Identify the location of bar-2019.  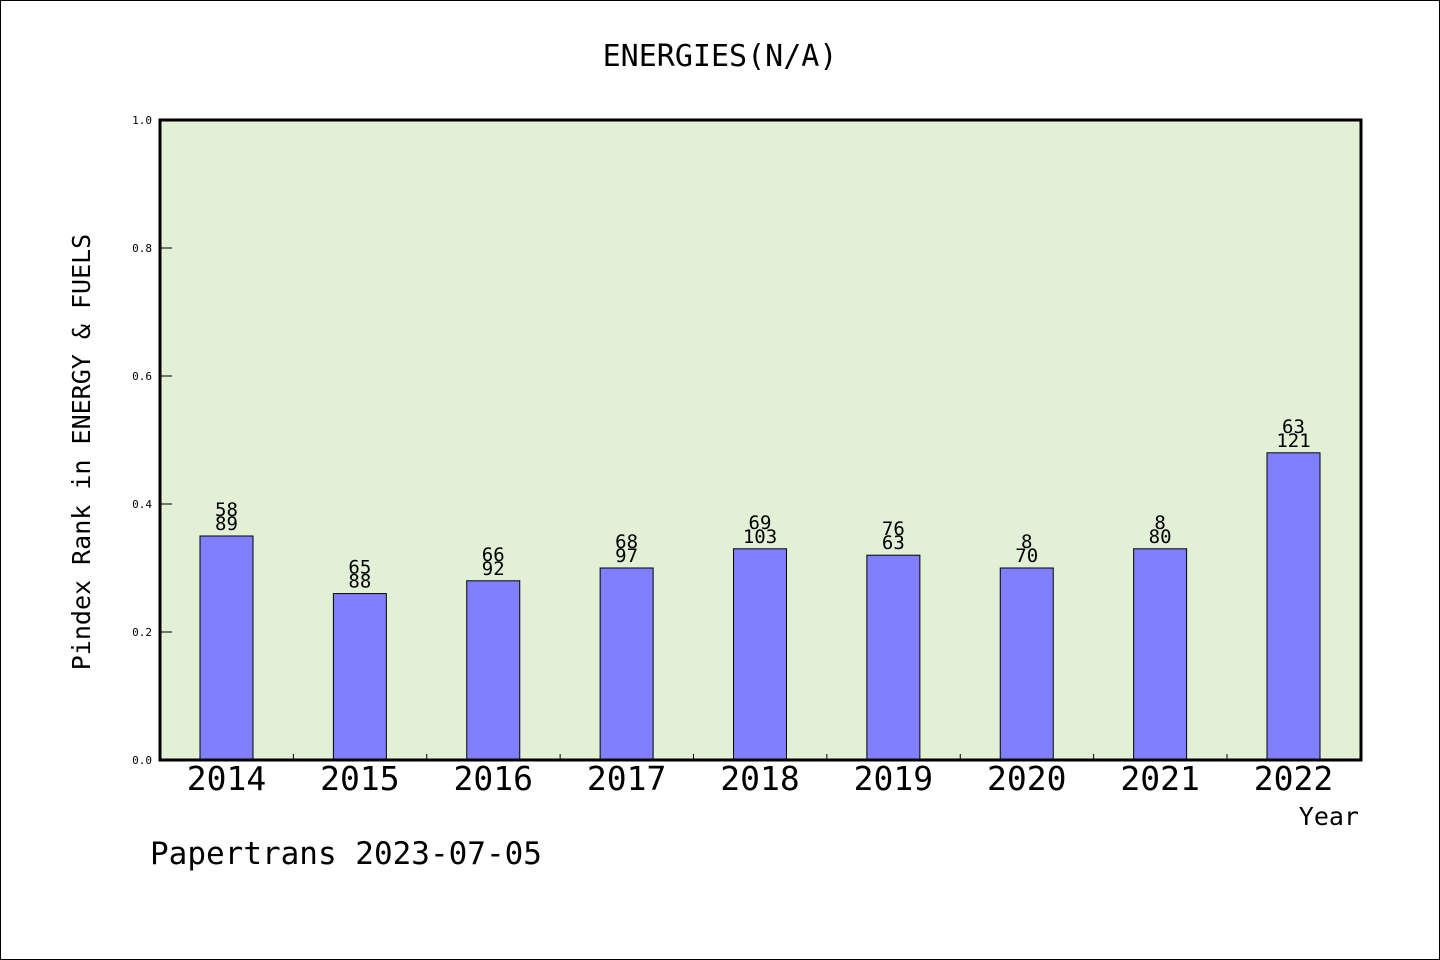
(893, 657).